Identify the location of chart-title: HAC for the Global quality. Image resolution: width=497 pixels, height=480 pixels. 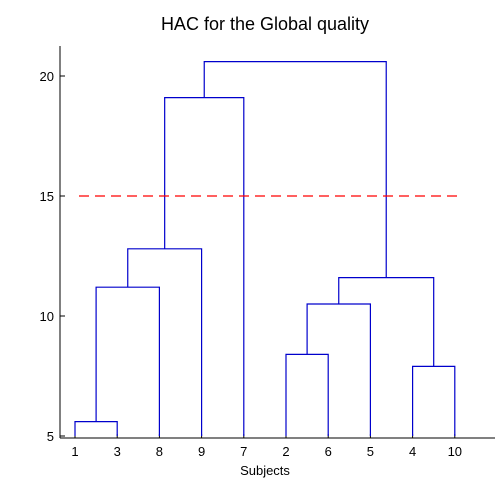
(265, 24).